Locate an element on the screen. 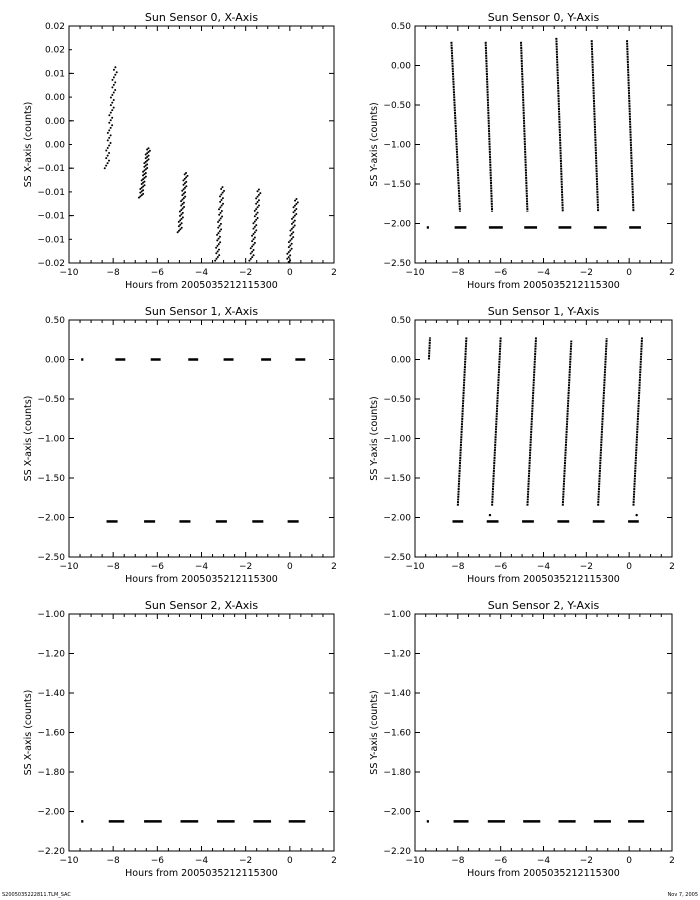 The image size is (700, 900). y-tick-label: 0.00 is located at coordinates (55, 98).